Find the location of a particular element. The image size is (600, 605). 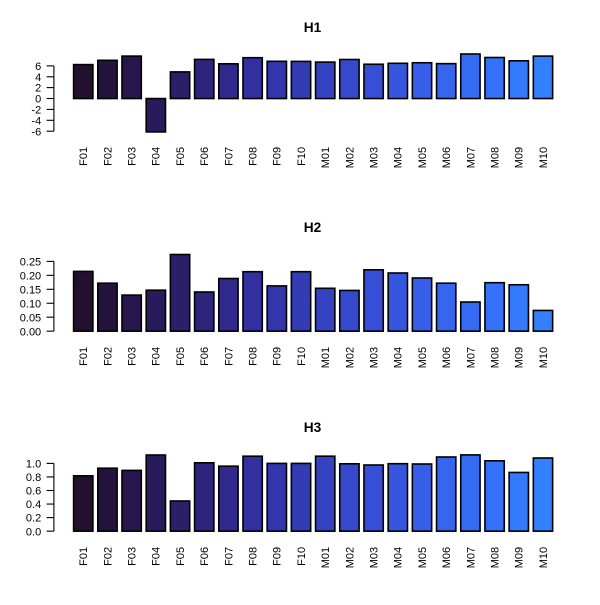

svg-text: 0.10 is located at coordinates (30, 304).